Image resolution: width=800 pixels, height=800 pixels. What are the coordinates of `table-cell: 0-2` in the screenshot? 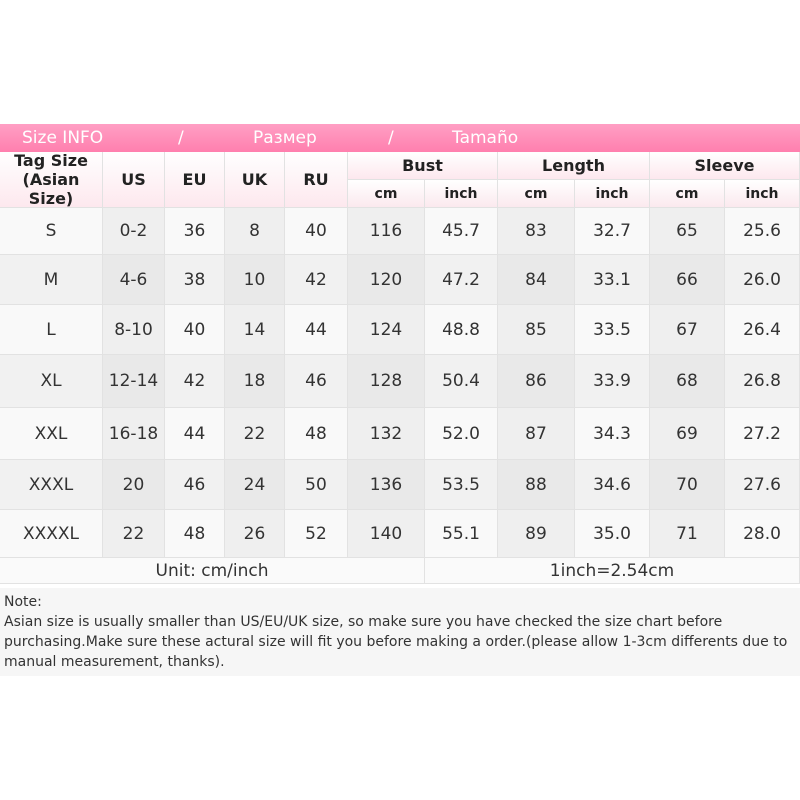 It's located at (134, 231).